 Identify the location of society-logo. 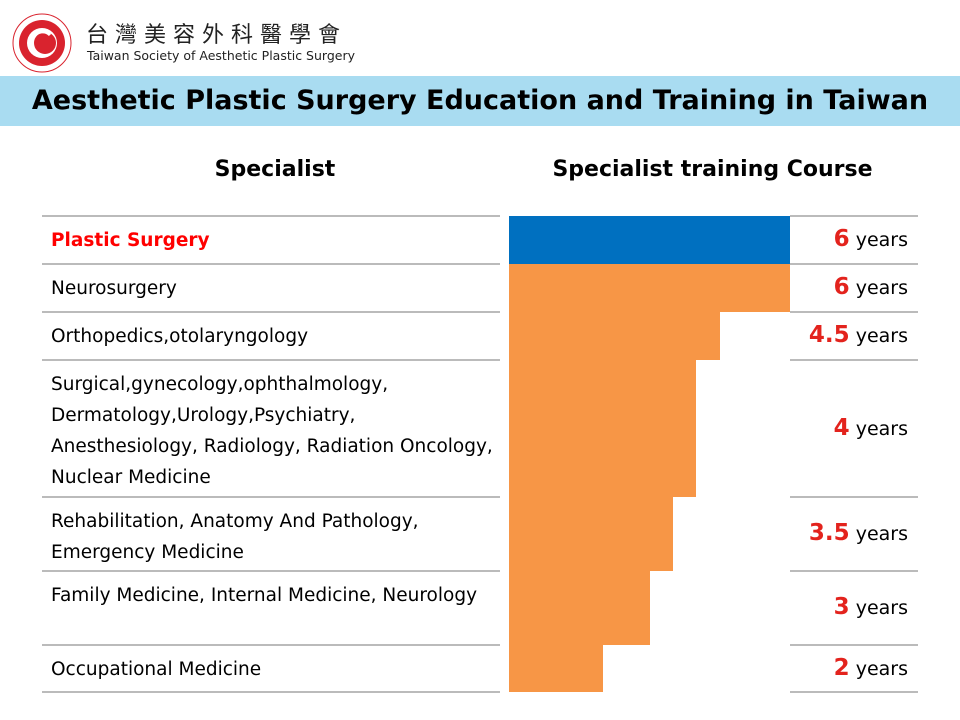
(42, 43).